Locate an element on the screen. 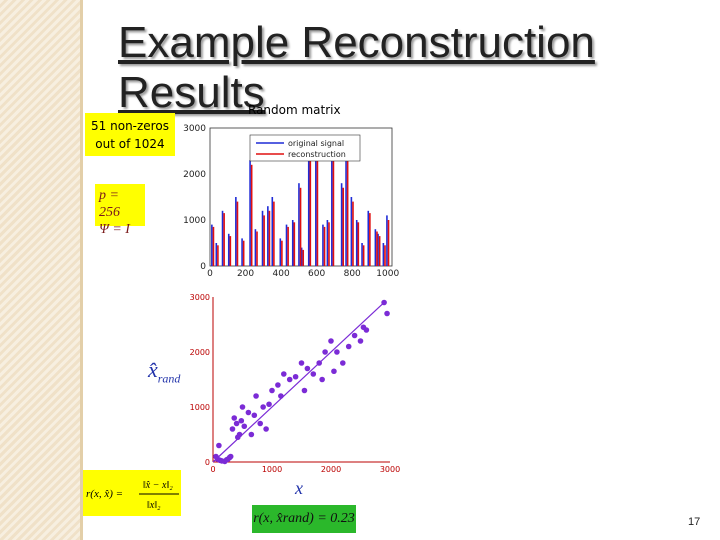  y-axis-symbol: x̂rand is located at coordinates (164, 371).